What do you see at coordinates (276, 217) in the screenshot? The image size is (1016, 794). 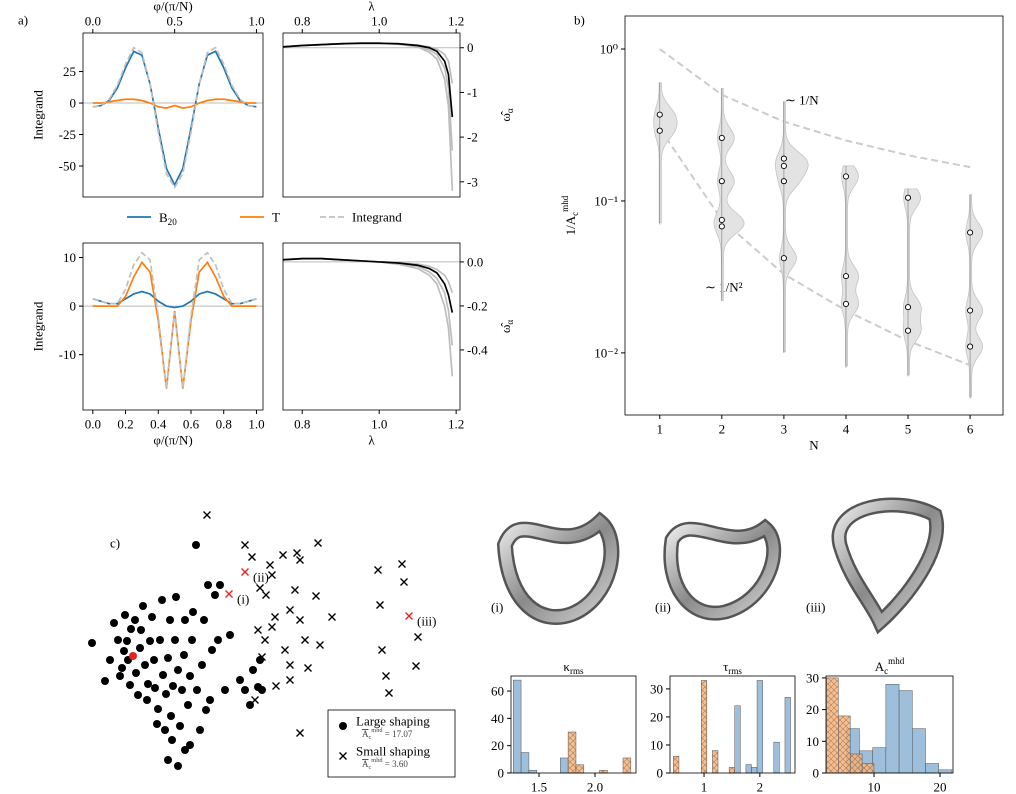 I see `legend-label: T` at bounding box center [276, 217].